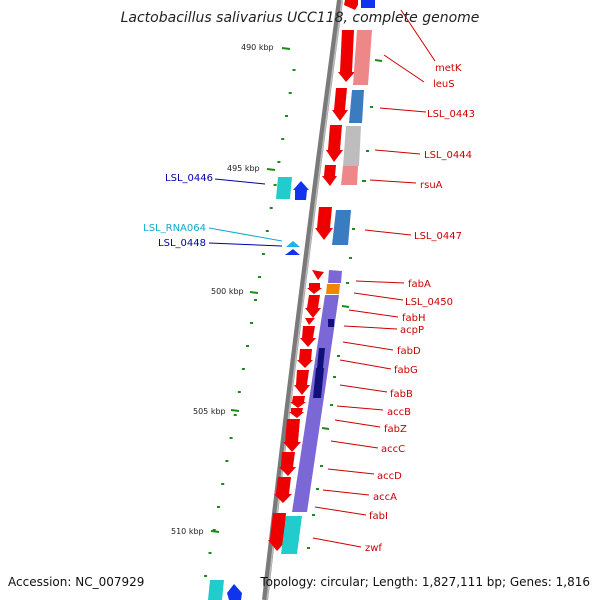  What do you see at coordinates (335, 276) in the screenshot?
I see `cds-fabA` at bounding box center [335, 276].